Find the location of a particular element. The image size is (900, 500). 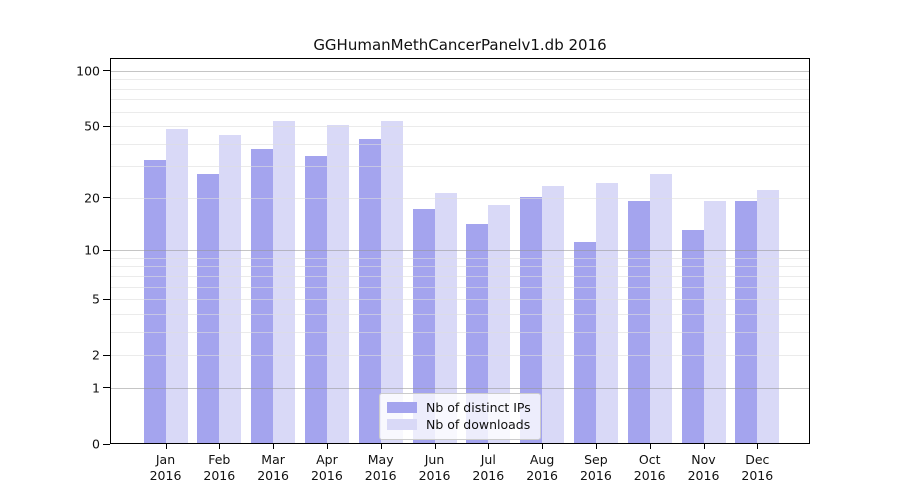

x-tick-label: Mar 2016 is located at coordinates (273, 467).